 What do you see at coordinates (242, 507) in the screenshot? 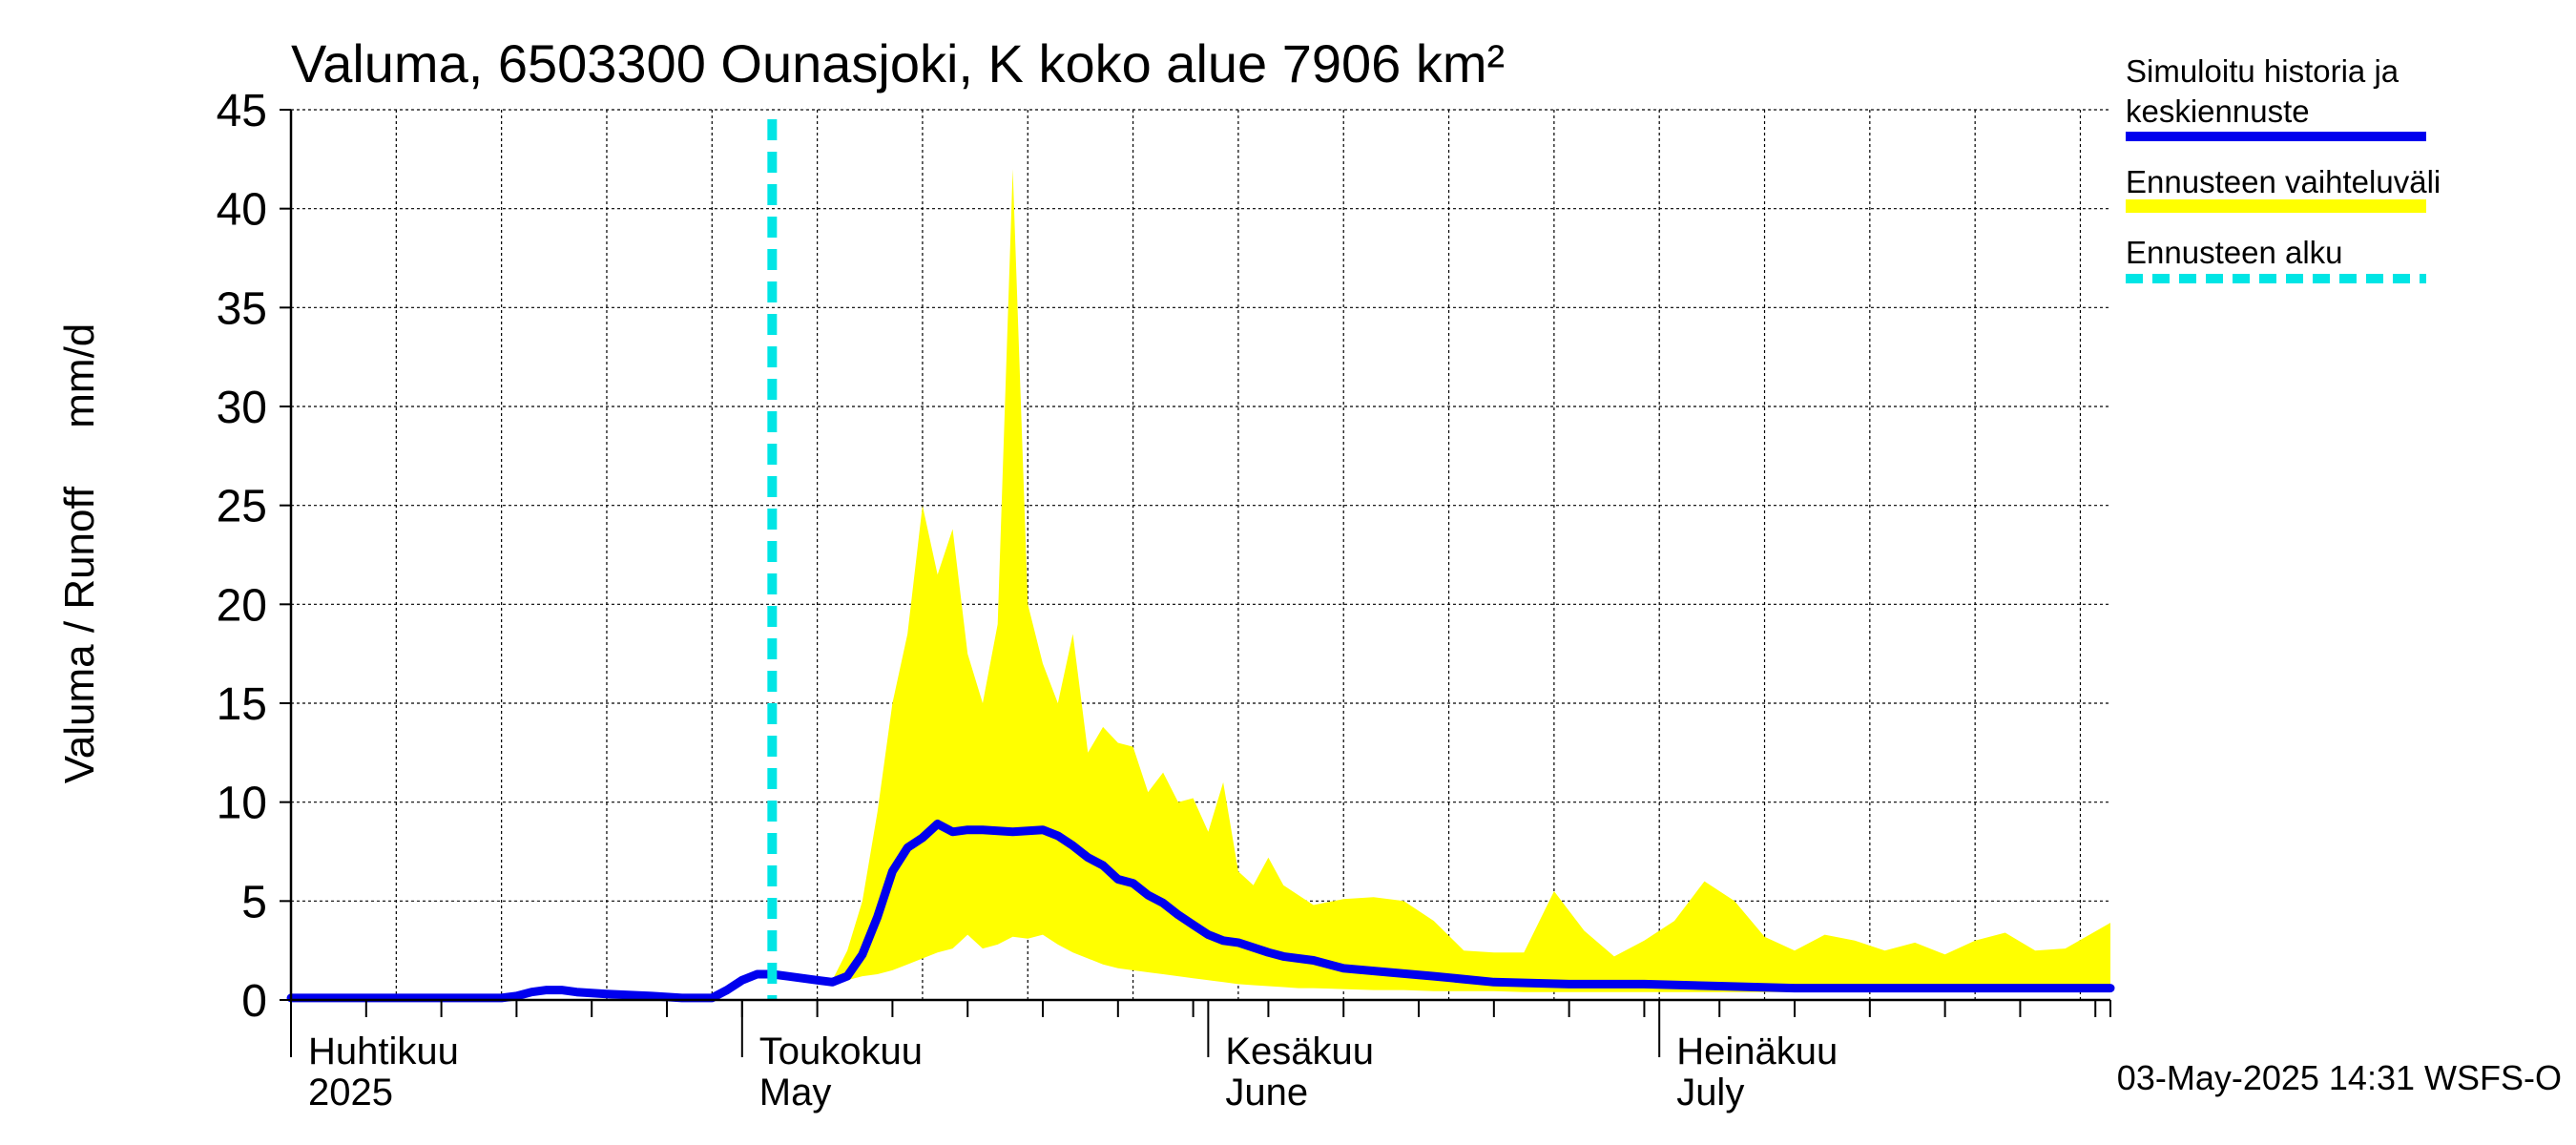
I see `y-tick-label: 25` at bounding box center [242, 507].